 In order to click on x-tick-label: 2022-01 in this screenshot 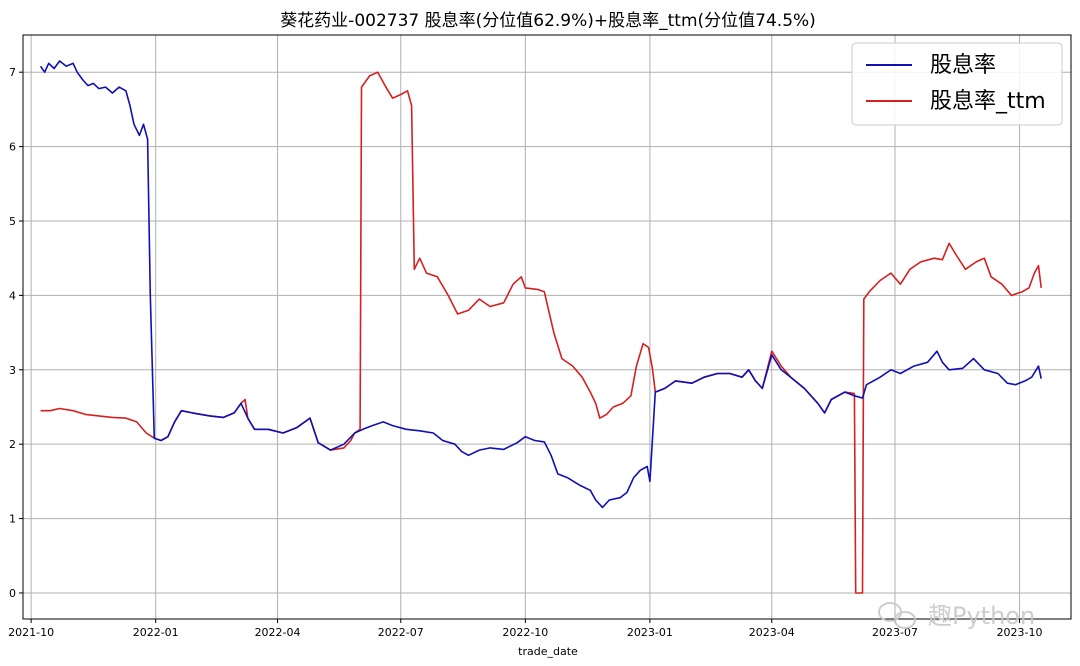, I will do `click(156, 632)`.